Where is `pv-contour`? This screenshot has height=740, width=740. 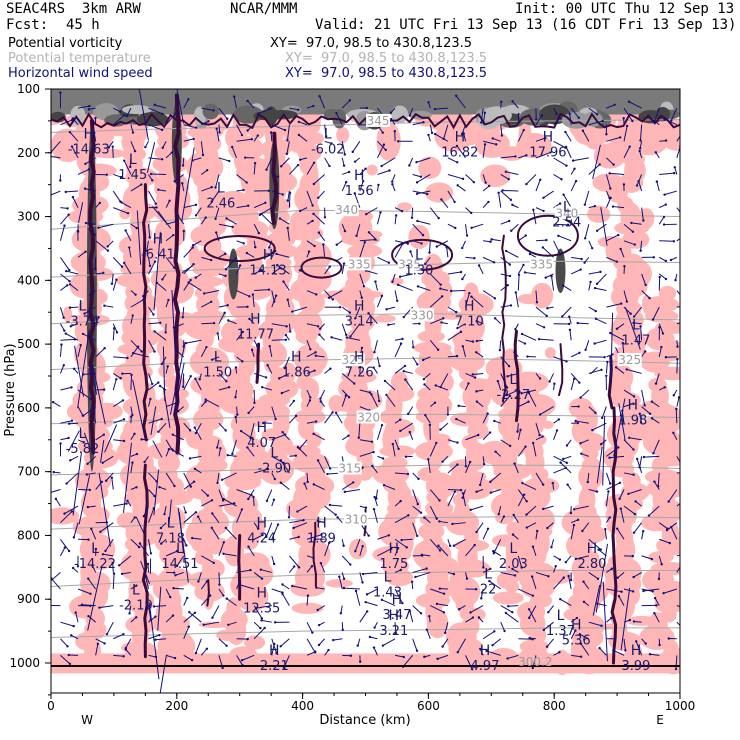
pv-contour is located at coordinates (176, 274).